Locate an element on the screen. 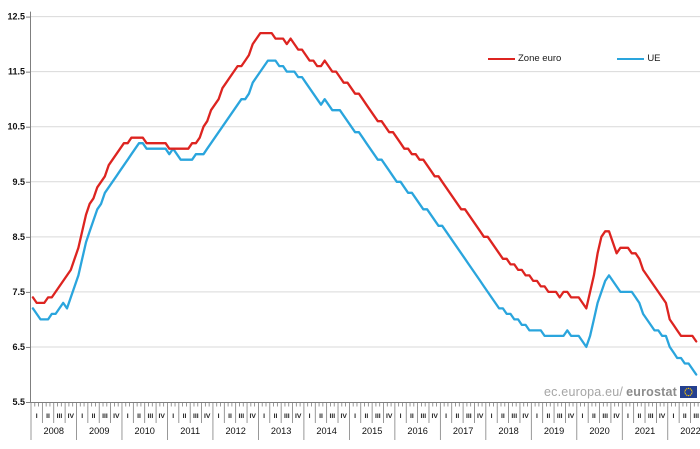 The height and width of the screenshot is (449, 700). svg-text: 2008 is located at coordinates (54, 431).